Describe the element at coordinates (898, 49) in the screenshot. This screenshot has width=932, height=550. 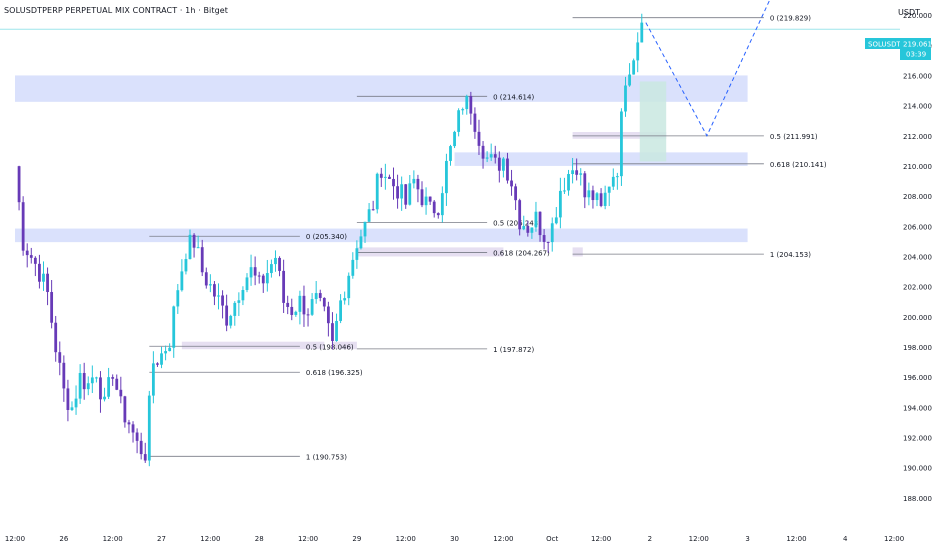
I see `price-badge: SOLUSDT.P 219.061 03:39` at that location.